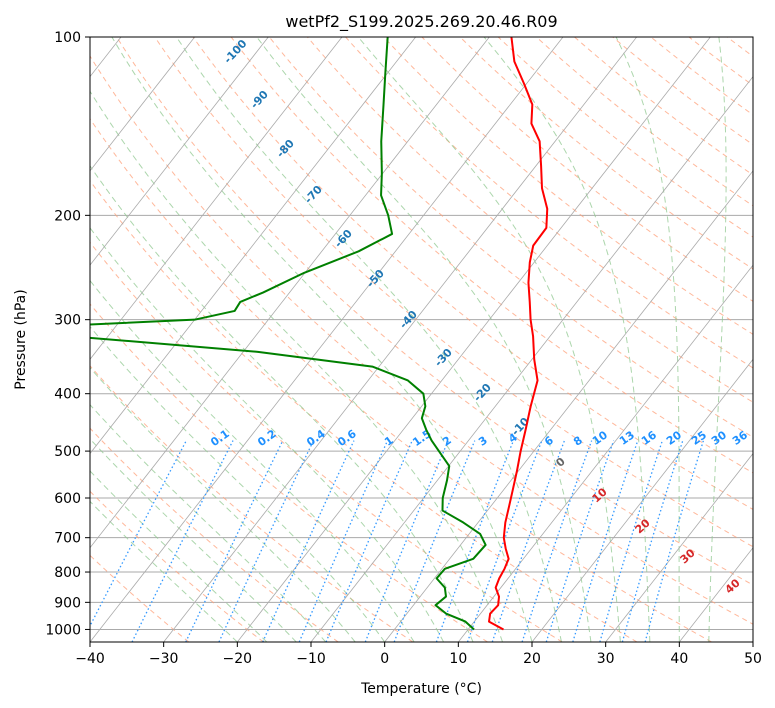 This screenshot has height=708, width=775. What do you see at coordinates (627, 437) in the screenshot?
I see `mixing-ratio-label: 13` at bounding box center [627, 437].